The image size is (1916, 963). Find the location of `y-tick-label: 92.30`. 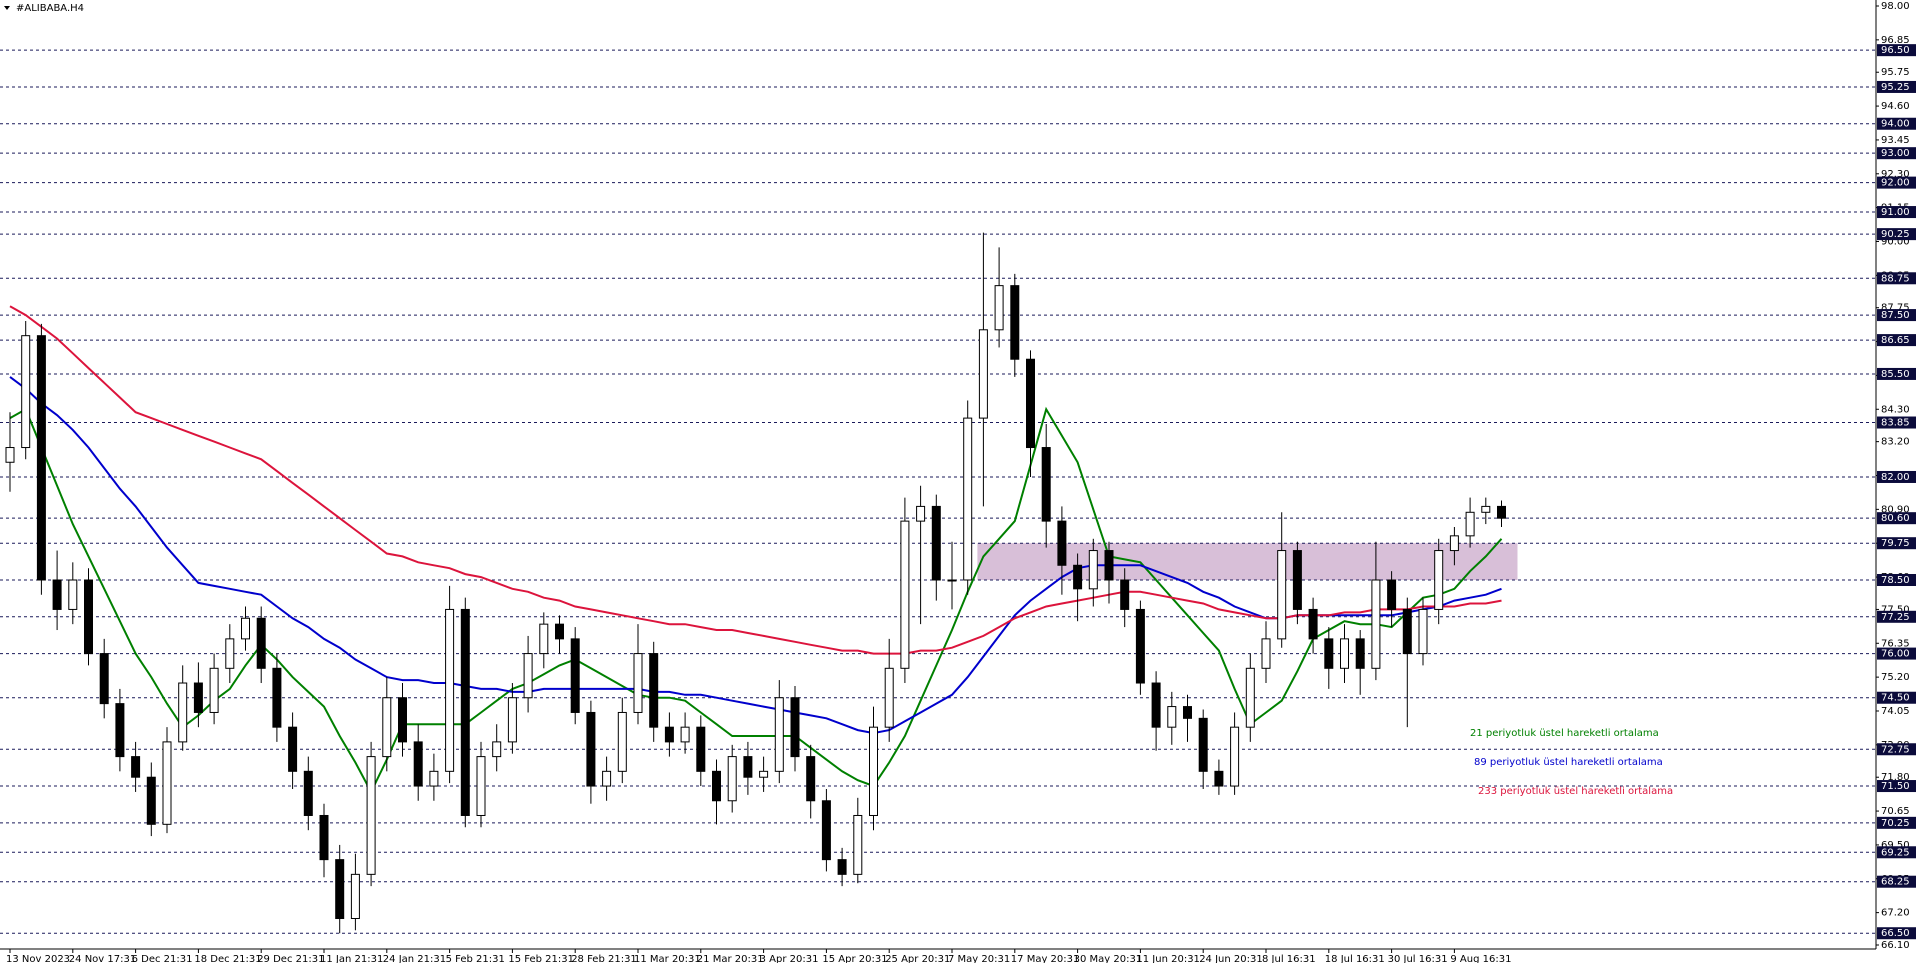

y-tick-label: 92.30 is located at coordinates (1895, 174).